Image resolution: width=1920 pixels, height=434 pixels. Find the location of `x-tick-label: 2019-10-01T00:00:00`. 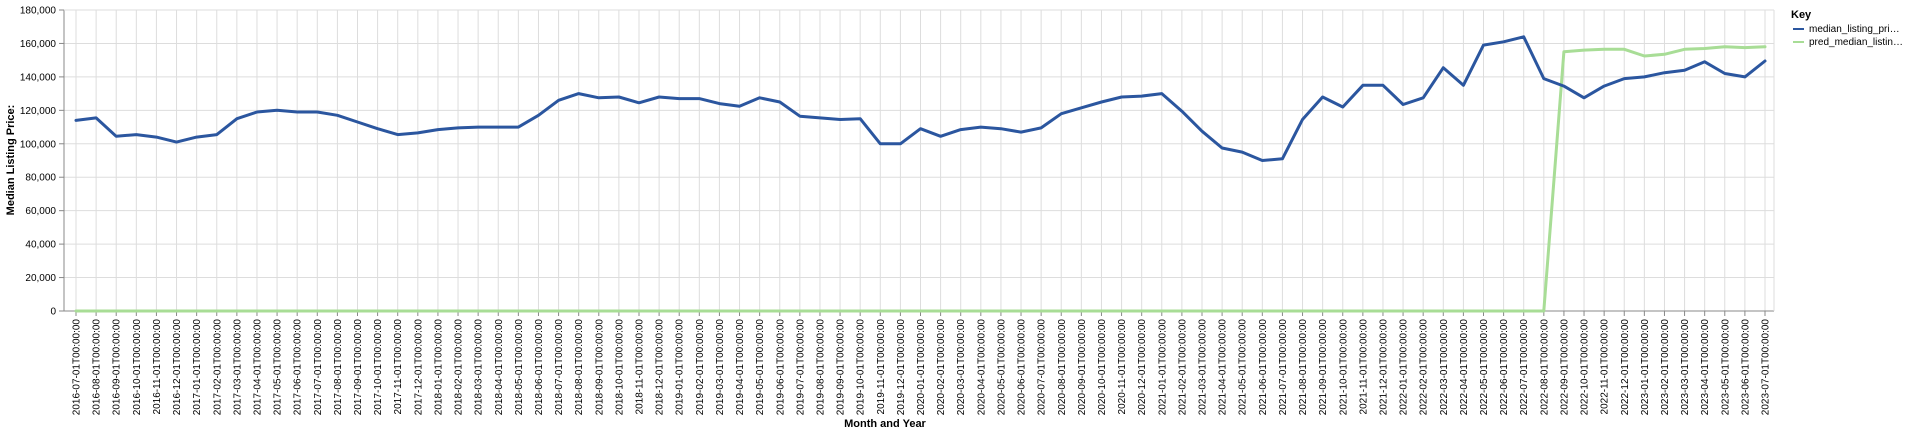

x-tick-label: 2019-10-01T00:00:00 is located at coordinates (861, 367).